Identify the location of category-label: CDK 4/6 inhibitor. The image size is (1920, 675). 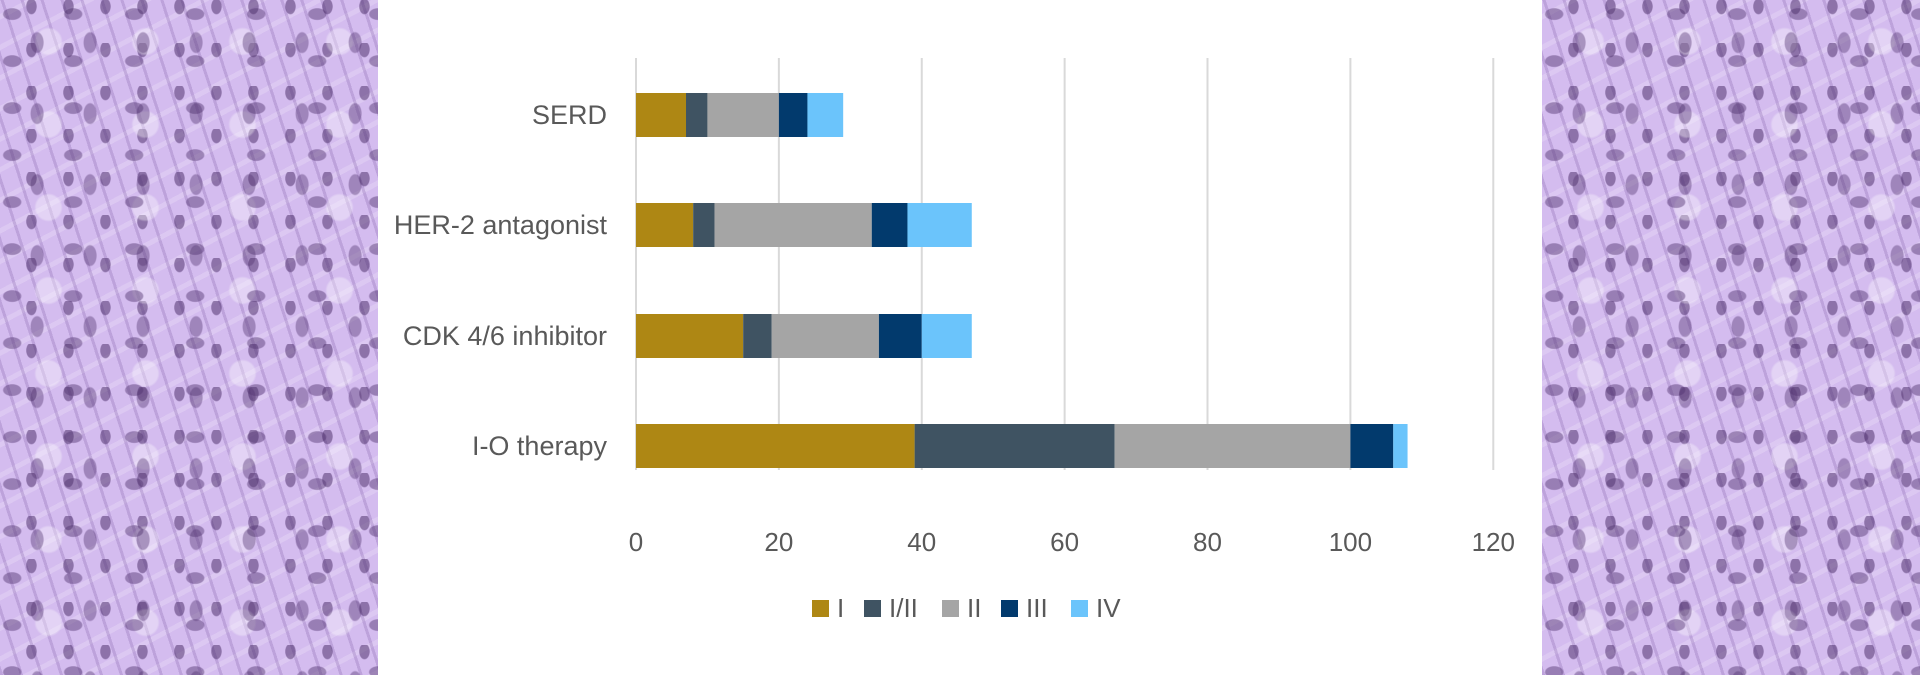
(505, 336).